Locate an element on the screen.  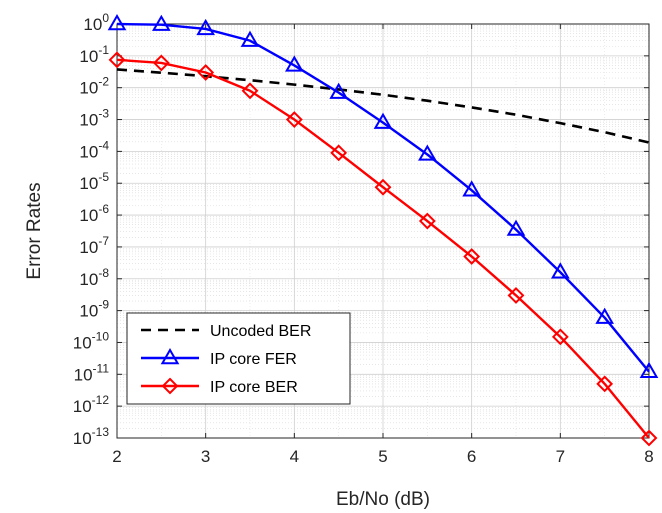
x-tick-label: 4 is located at coordinates (294, 456).